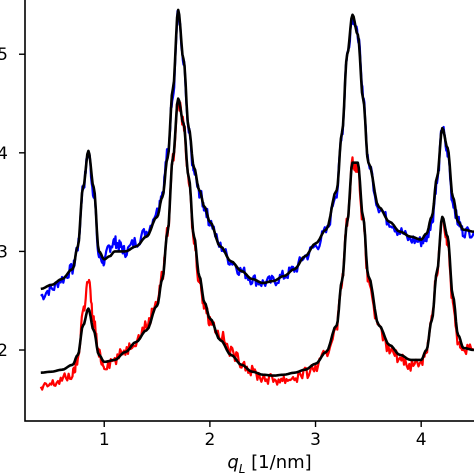  What do you see at coordinates (278, 462) in the screenshot?
I see `x-axis-label-unit: [1/nm]` at bounding box center [278, 462].